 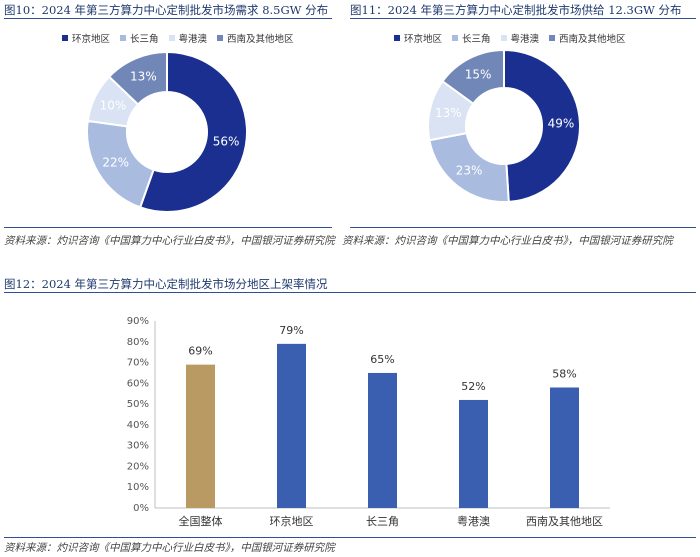 I want to click on donut-label-yuegangao: 13%, so click(x=448, y=113).